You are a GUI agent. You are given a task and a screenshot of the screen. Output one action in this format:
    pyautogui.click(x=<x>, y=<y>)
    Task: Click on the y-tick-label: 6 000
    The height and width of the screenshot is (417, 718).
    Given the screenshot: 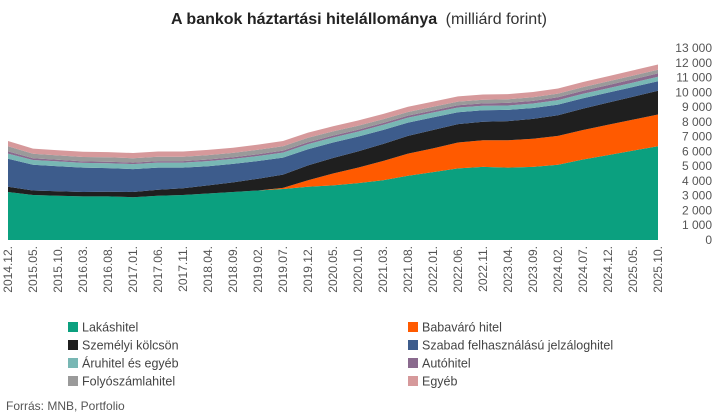 What is the action you would take?
    pyautogui.click(x=697, y=151)
    